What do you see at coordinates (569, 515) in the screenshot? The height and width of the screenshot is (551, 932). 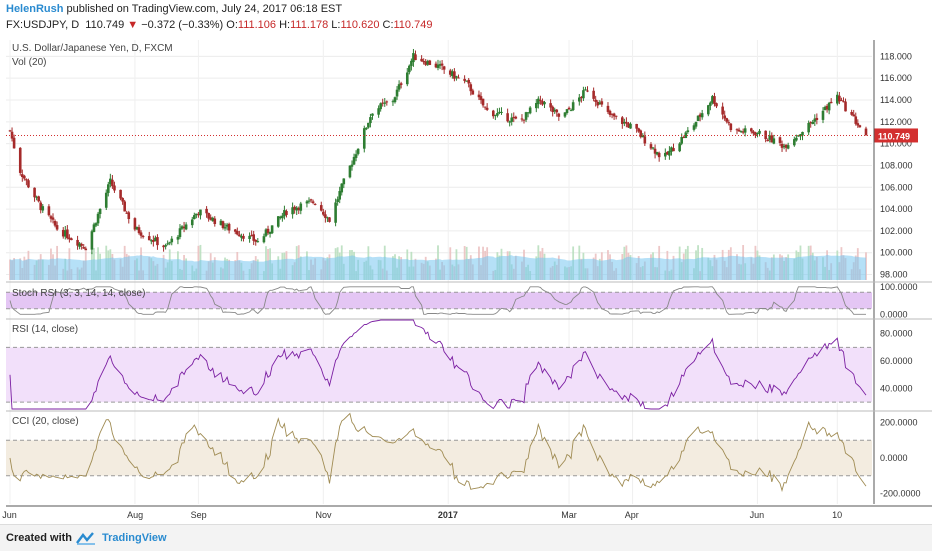 I see `time-tick-label: Mar` at bounding box center [569, 515].